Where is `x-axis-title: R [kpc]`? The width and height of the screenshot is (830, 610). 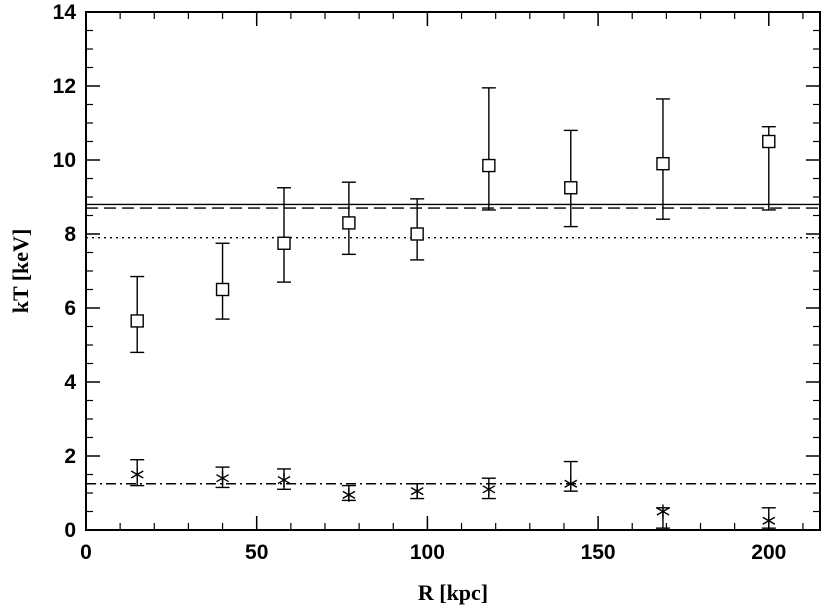
x-axis-title: R [kpc] is located at coordinates (453, 592).